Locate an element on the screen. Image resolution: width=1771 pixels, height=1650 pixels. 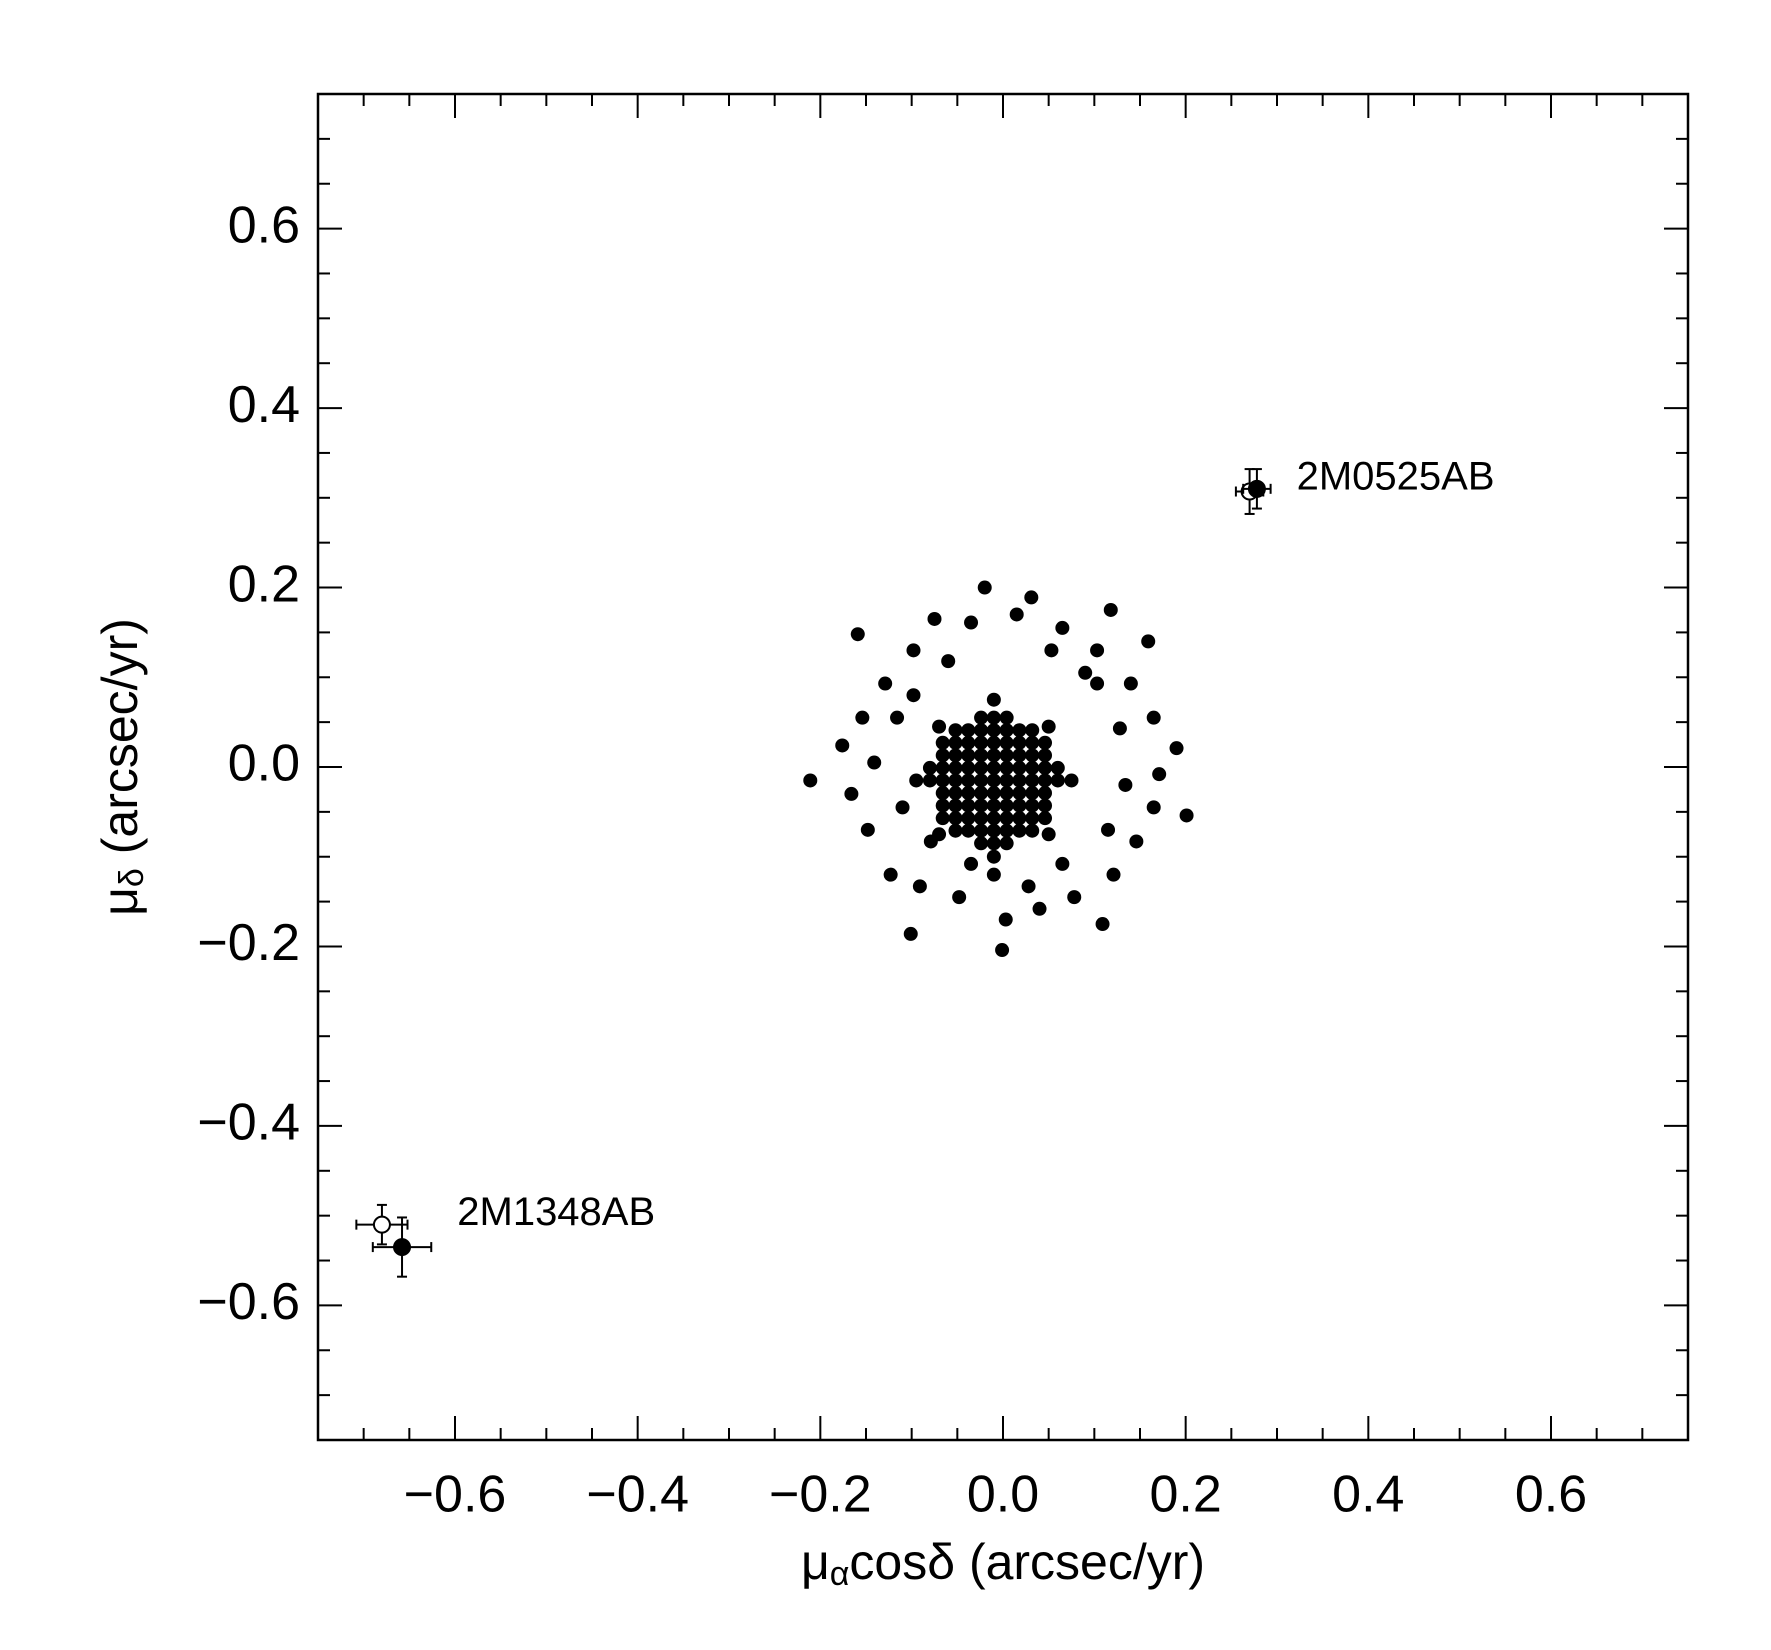
y-tick-label: 0.6 is located at coordinates (264, 225).